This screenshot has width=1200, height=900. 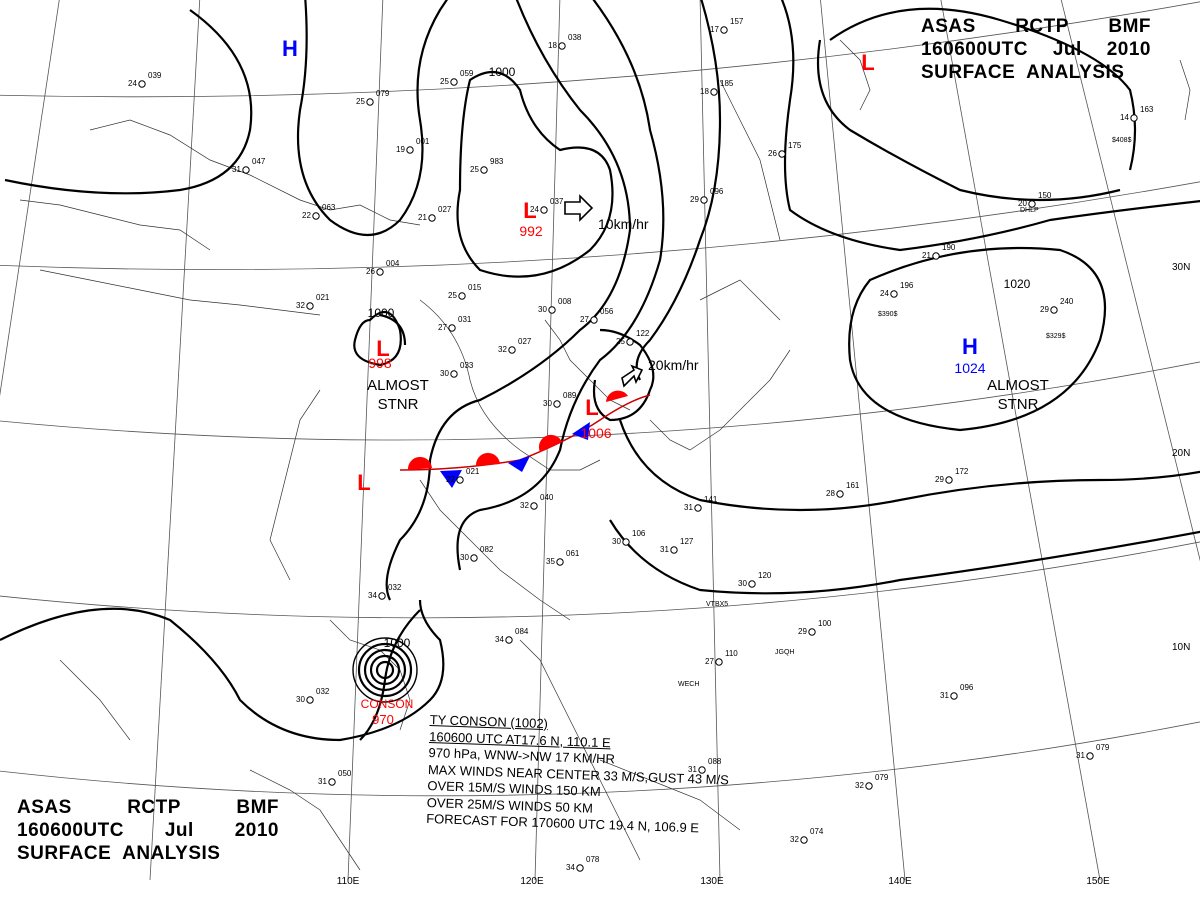 What do you see at coordinates (1080, 755) in the screenshot?
I see `station-temperature: 31` at bounding box center [1080, 755].